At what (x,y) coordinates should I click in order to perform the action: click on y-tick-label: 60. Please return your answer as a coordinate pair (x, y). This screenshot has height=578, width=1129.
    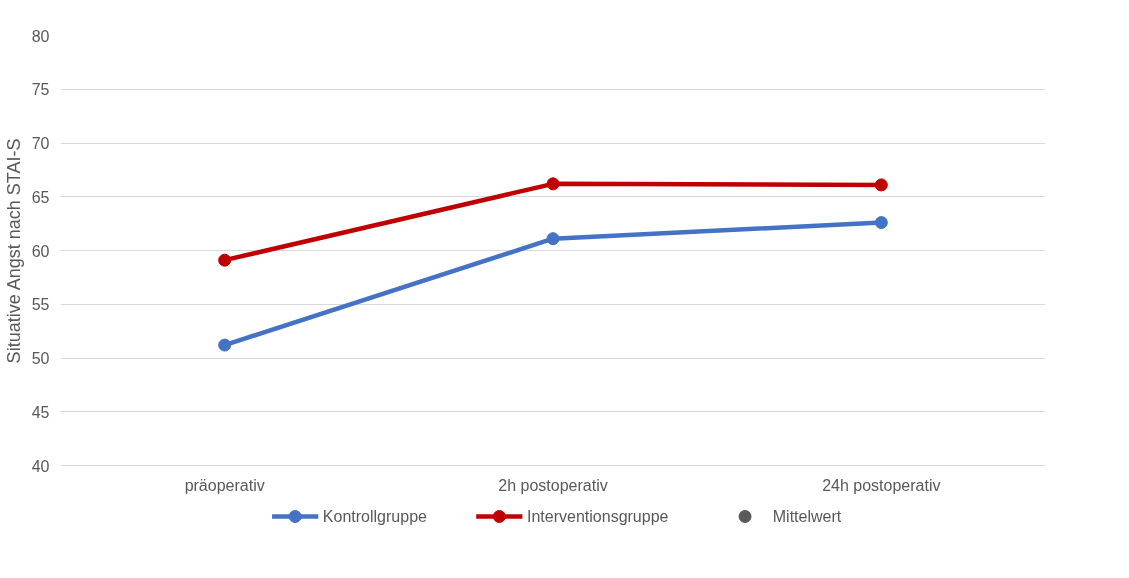
    Looking at the image, I should click on (40, 251).